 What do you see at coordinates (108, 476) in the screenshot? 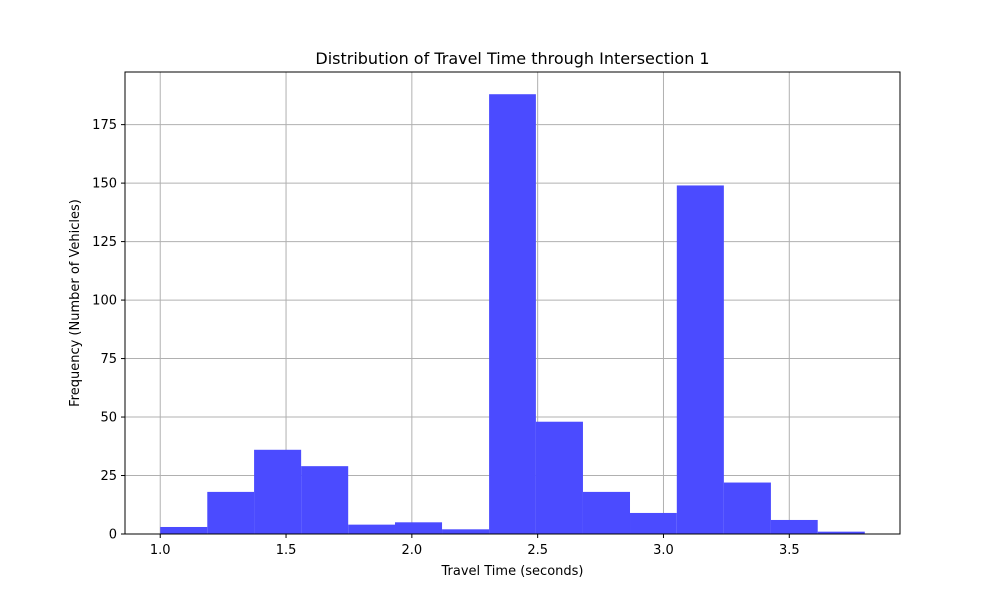
I see `y-tick-label: 25` at bounding box center [108, 476].